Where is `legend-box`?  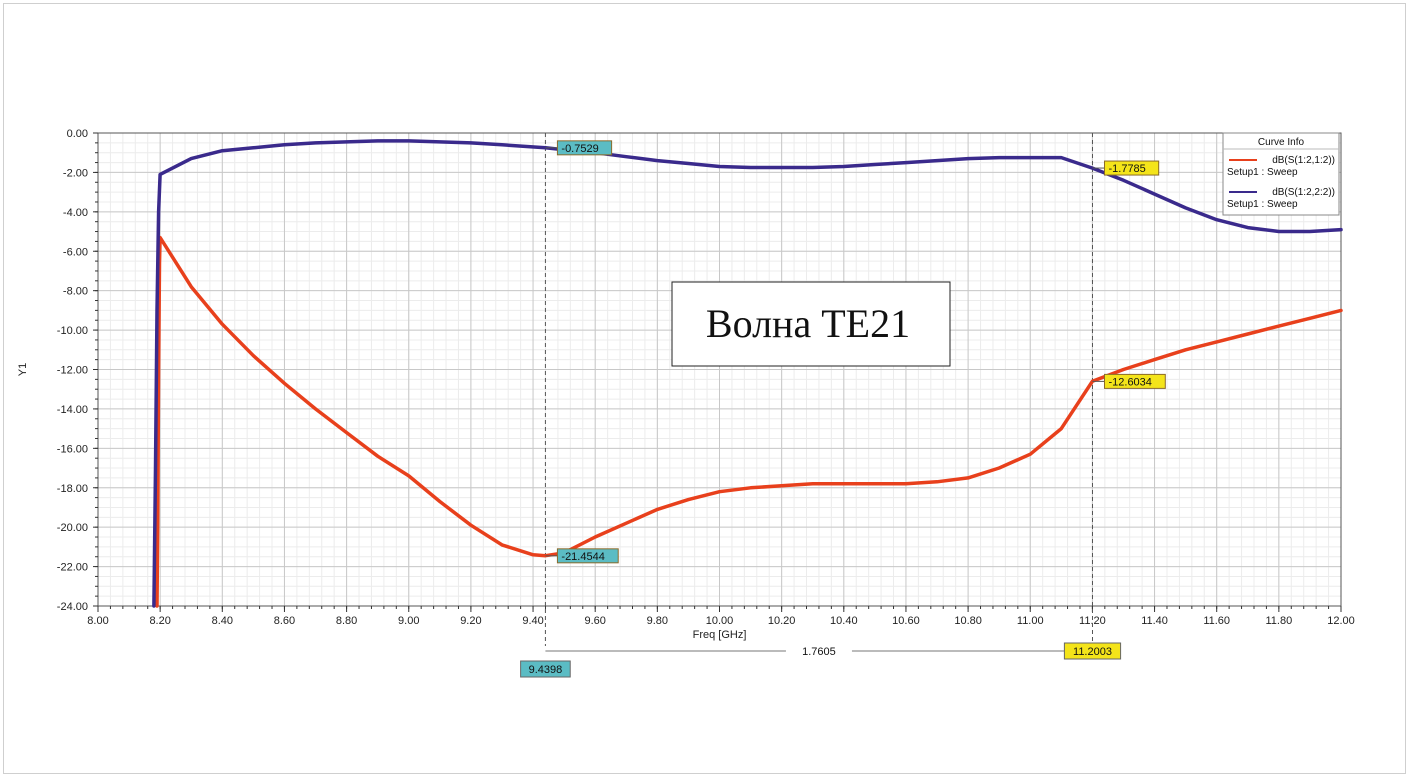
legend-box is located at coordinates (1281, 174).